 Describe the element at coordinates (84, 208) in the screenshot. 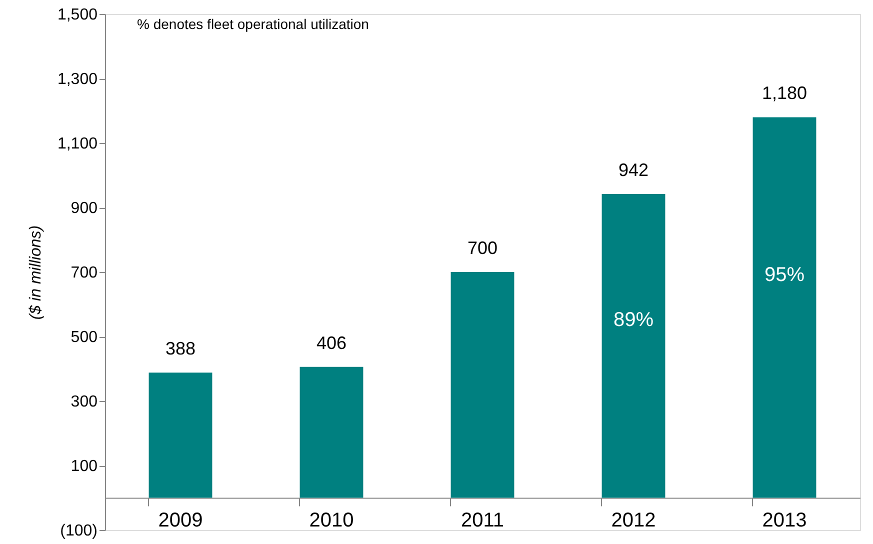

I see `y-tick-label: 900` at that location.